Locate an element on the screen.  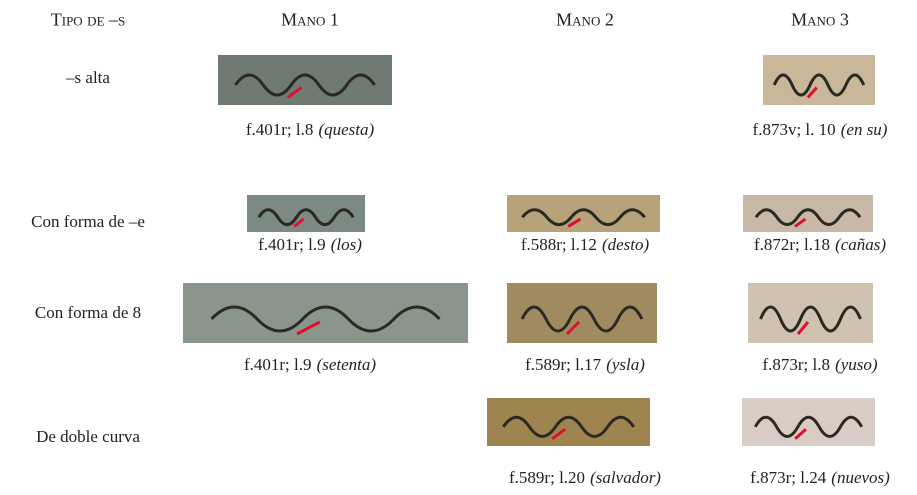
caption: f.872r; l.18 (cañas) is located at coordinates (820, 245).